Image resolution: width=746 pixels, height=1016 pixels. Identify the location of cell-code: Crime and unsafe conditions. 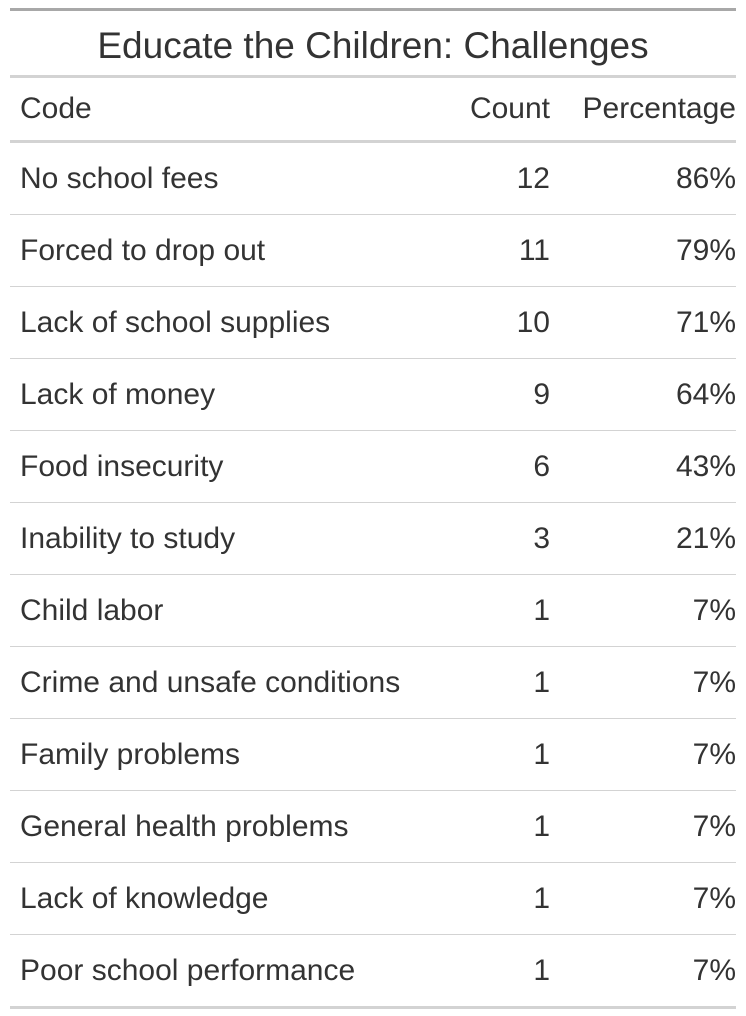
(225, 682).